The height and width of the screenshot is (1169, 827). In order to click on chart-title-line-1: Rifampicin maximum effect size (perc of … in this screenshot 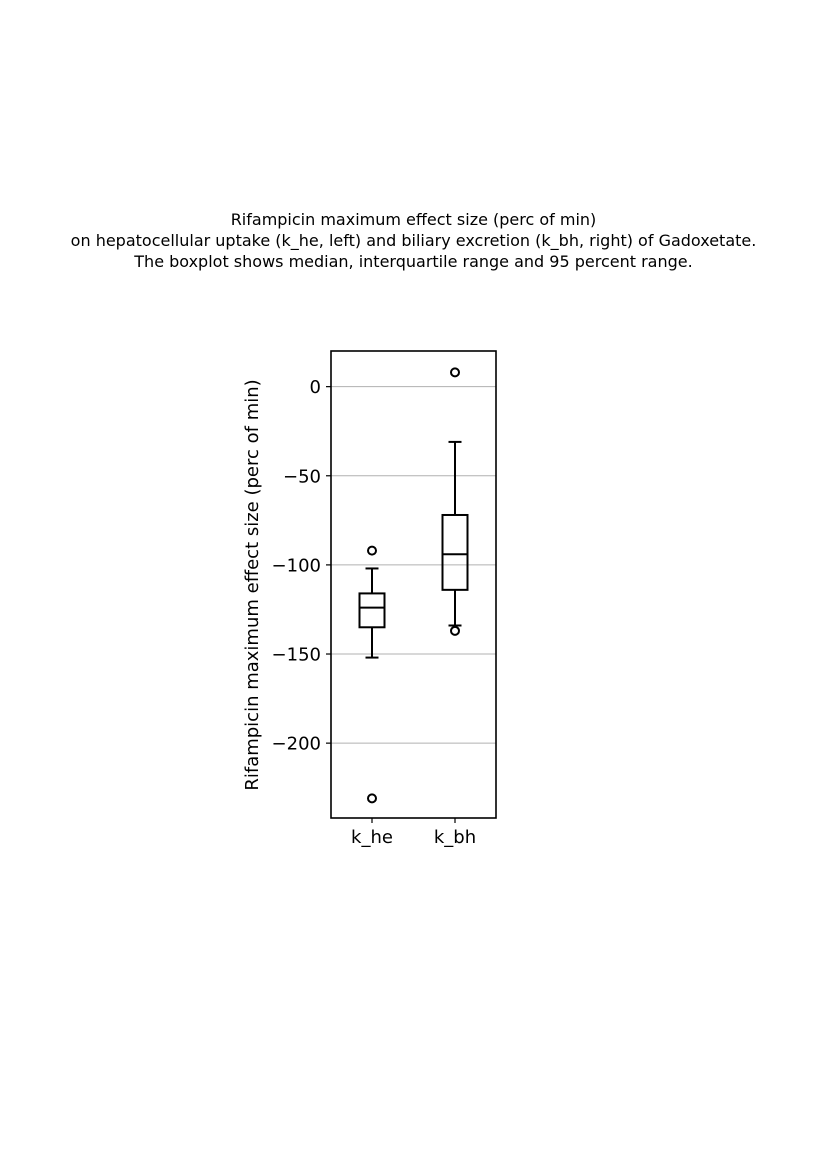, I will do `click(413, 219)`.